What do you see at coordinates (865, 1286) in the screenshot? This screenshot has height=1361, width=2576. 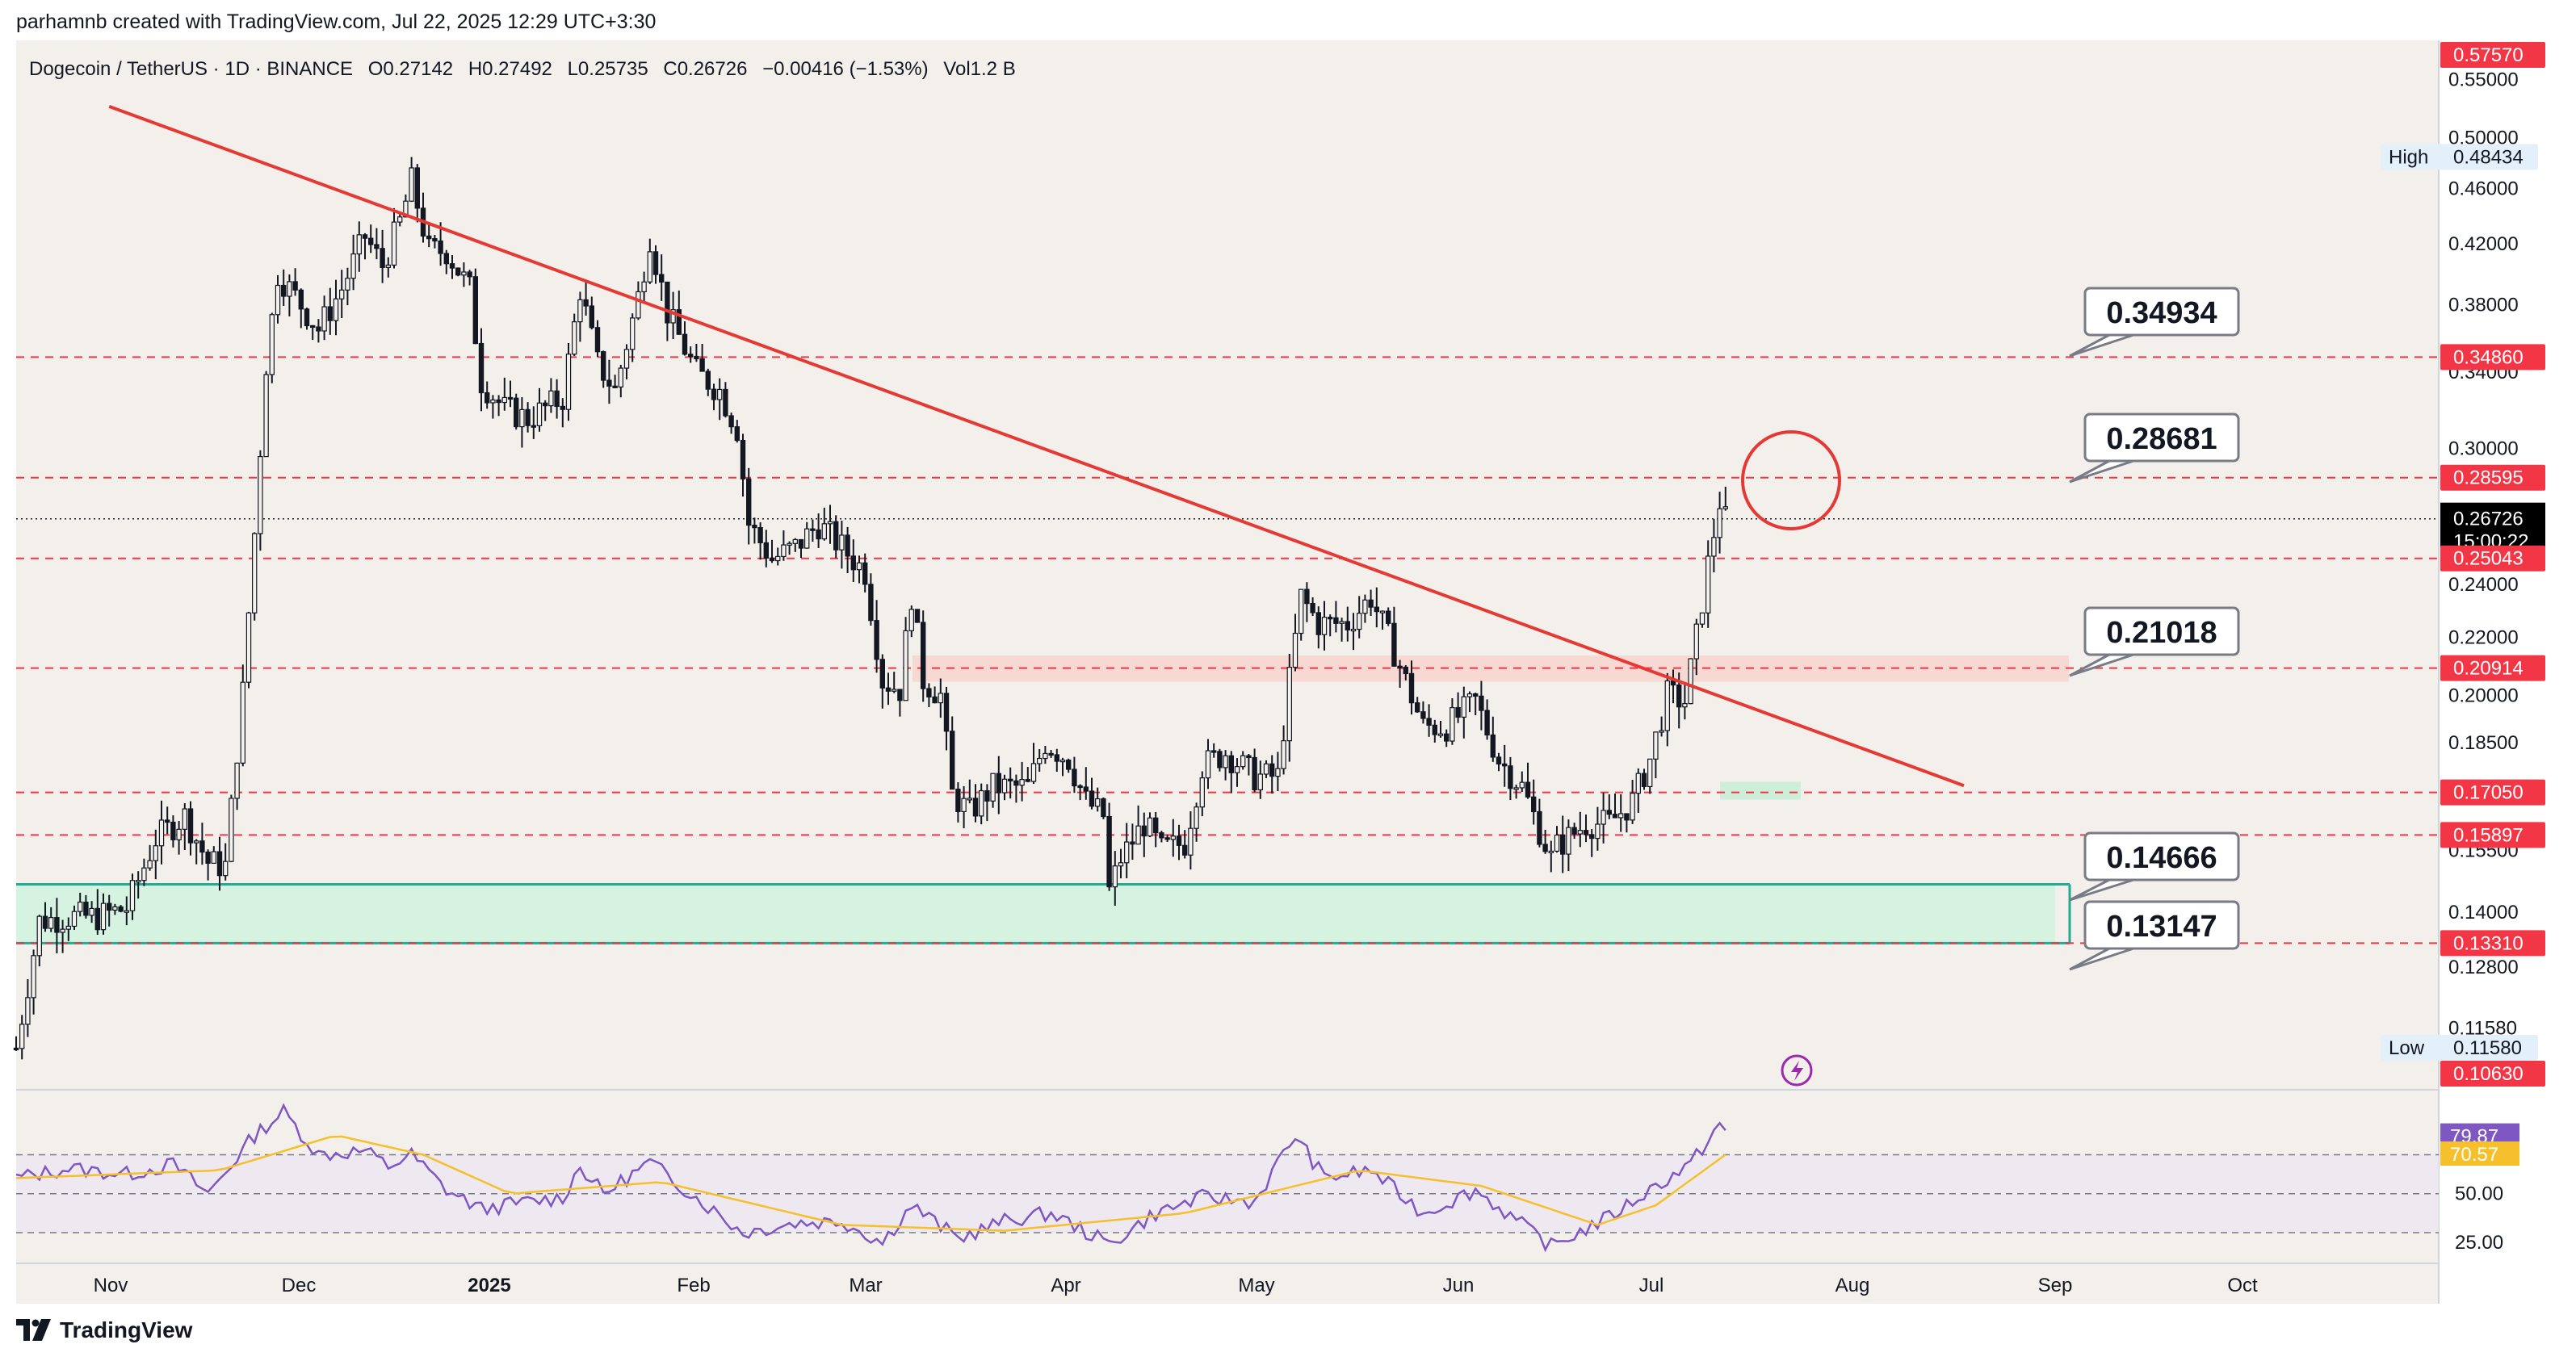 I see `x-axis-label: Mar` at bounding box center [865, 1286].